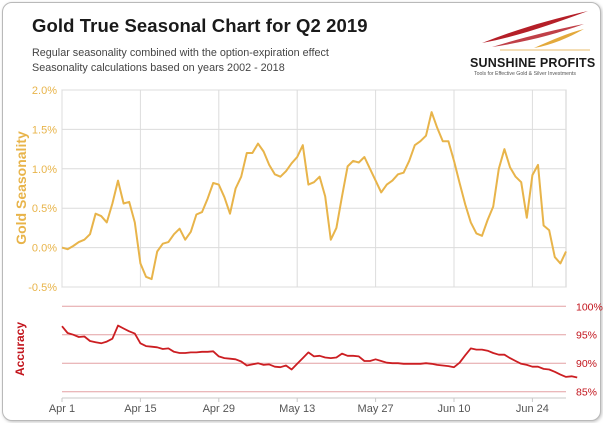 The image size is (603, 423). Describe the element at coordinates (44, 209) in the screenshot. I see `seasonality-y-tick-label: 0.5%` at that location.